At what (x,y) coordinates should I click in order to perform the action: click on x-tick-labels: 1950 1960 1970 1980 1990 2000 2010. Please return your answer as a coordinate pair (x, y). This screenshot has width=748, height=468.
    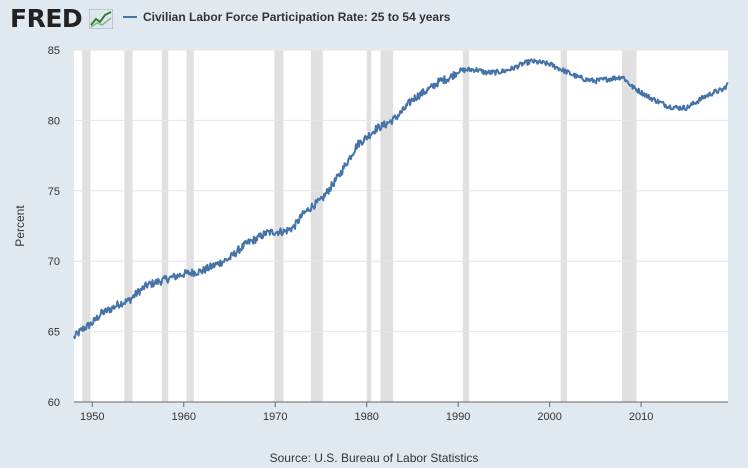
    Looking at the image, I should click on (366, 417).